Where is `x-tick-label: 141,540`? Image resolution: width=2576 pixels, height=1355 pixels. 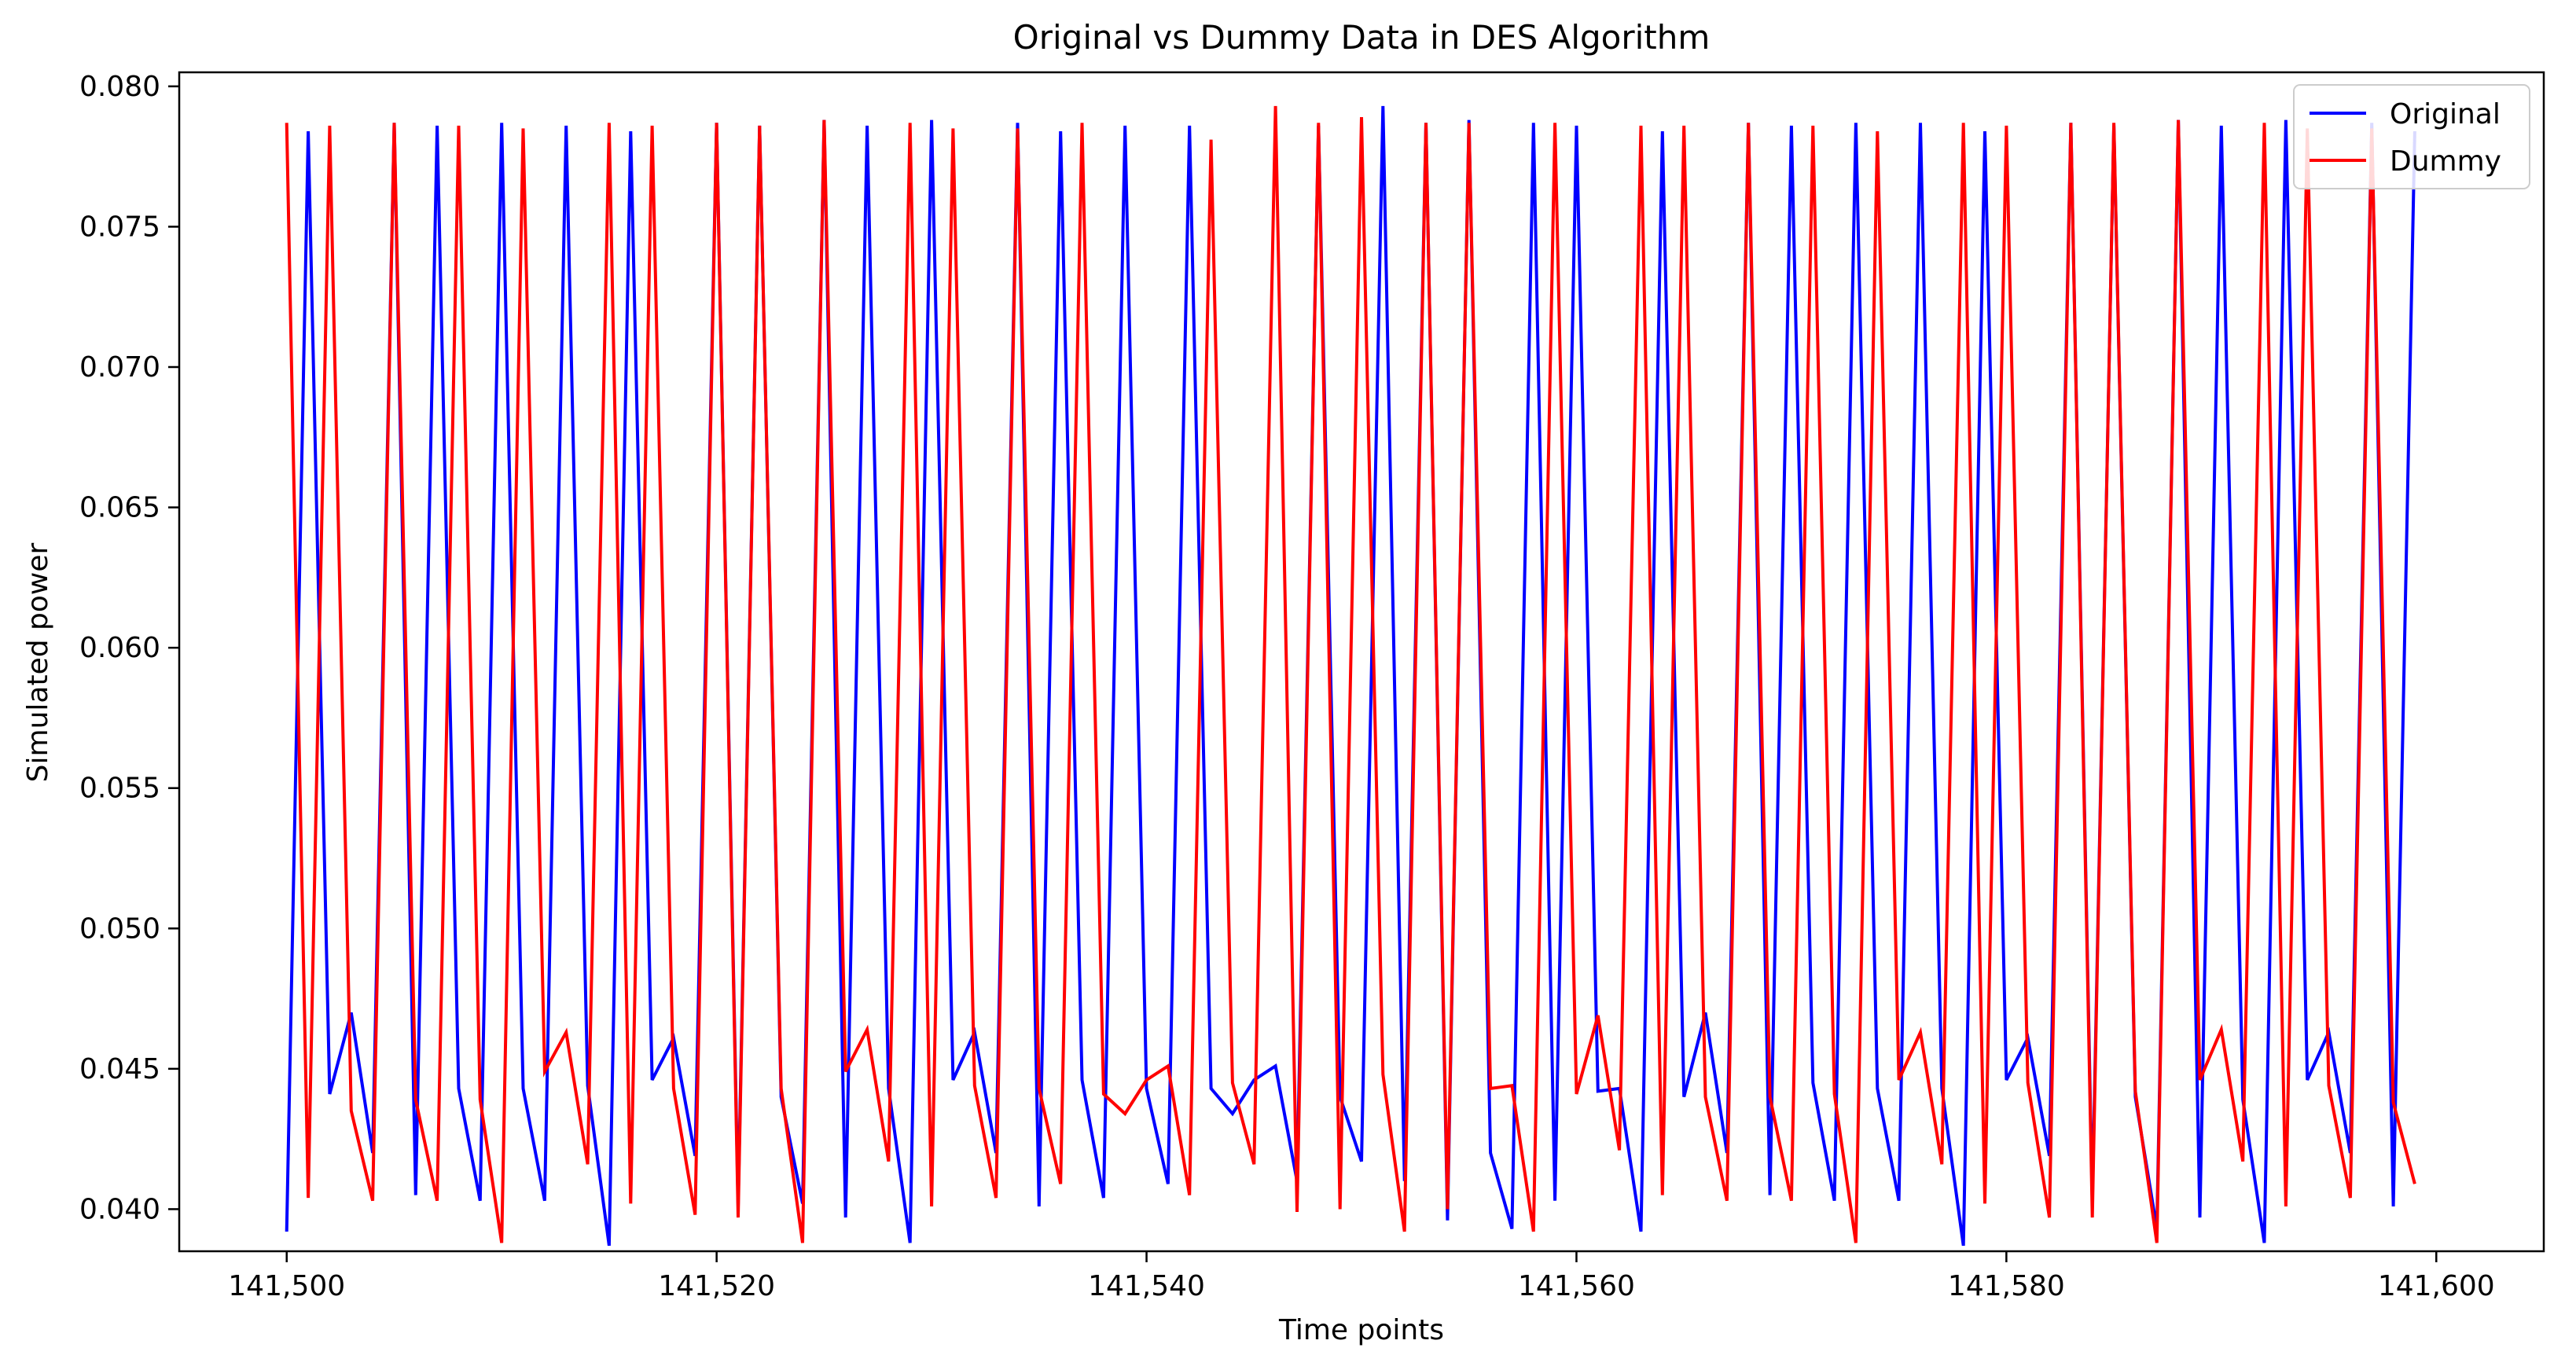 x-tick-label: 141,540 is located at coordinates (1146, 1286).